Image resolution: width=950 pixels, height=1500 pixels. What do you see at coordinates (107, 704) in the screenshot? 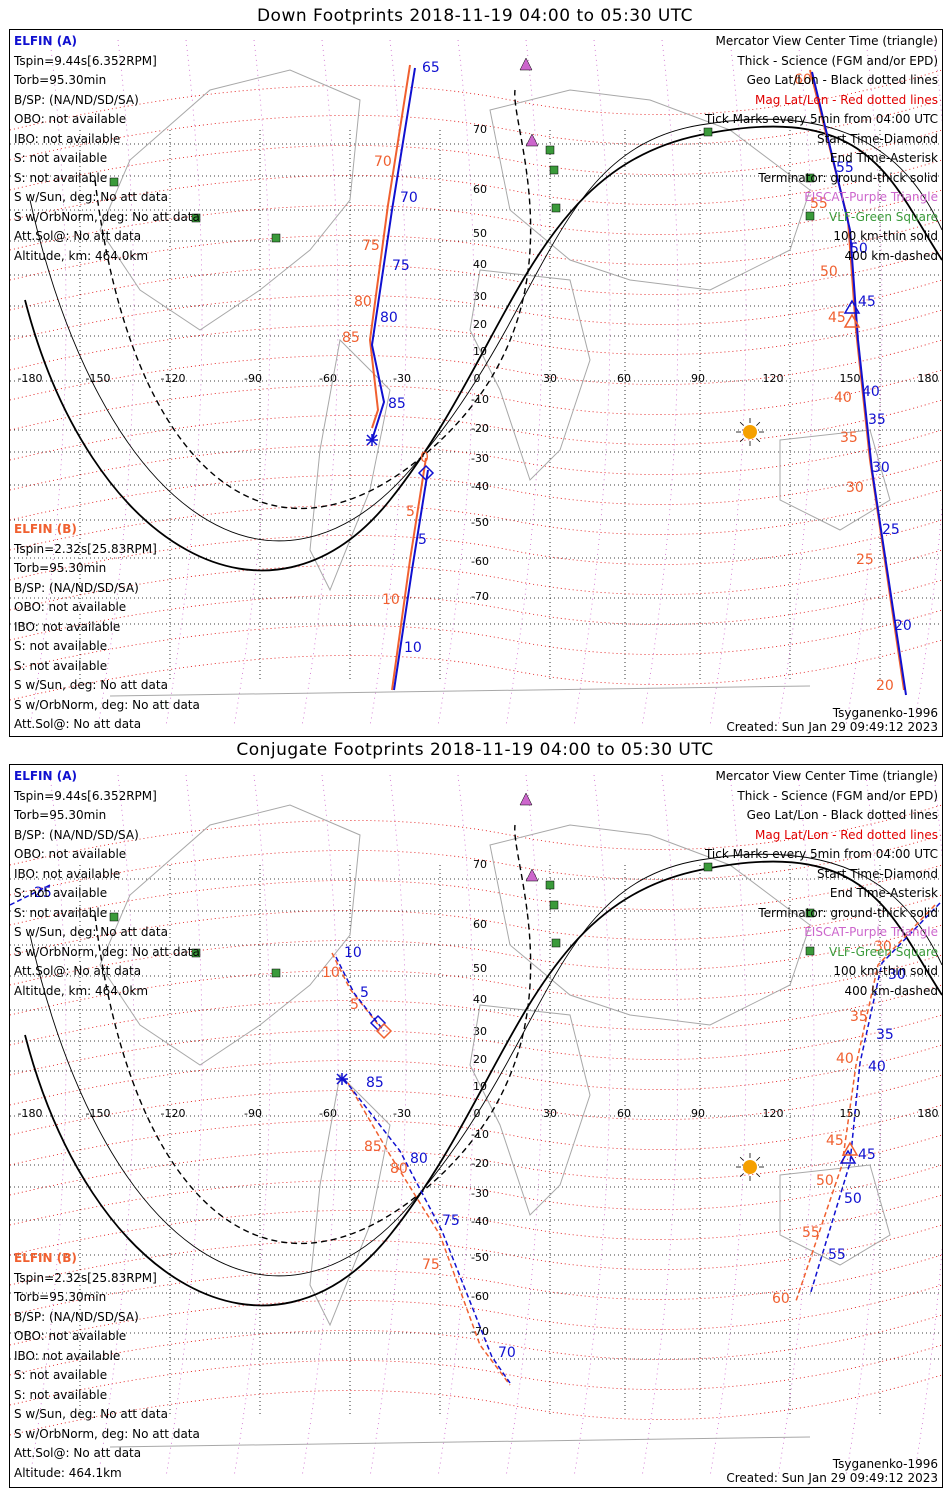
I see `sat-b-sworb: S w/OrbNorm, deg: No att data` at bounding box center [107, 704].